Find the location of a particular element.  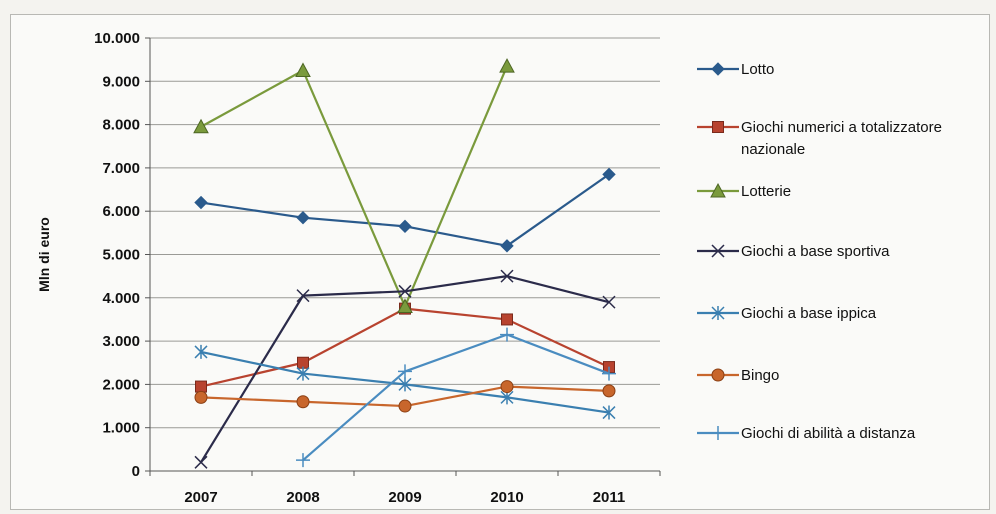

legend-item-3: Lotterie is located at coordinates (744, 191).